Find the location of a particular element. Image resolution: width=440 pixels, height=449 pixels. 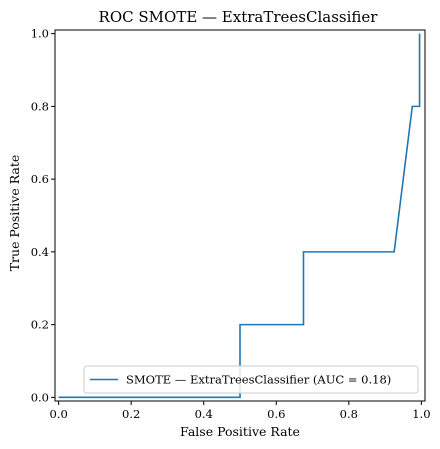

x-axis-label: False Positive Rate is located at coordinates (240, 431).